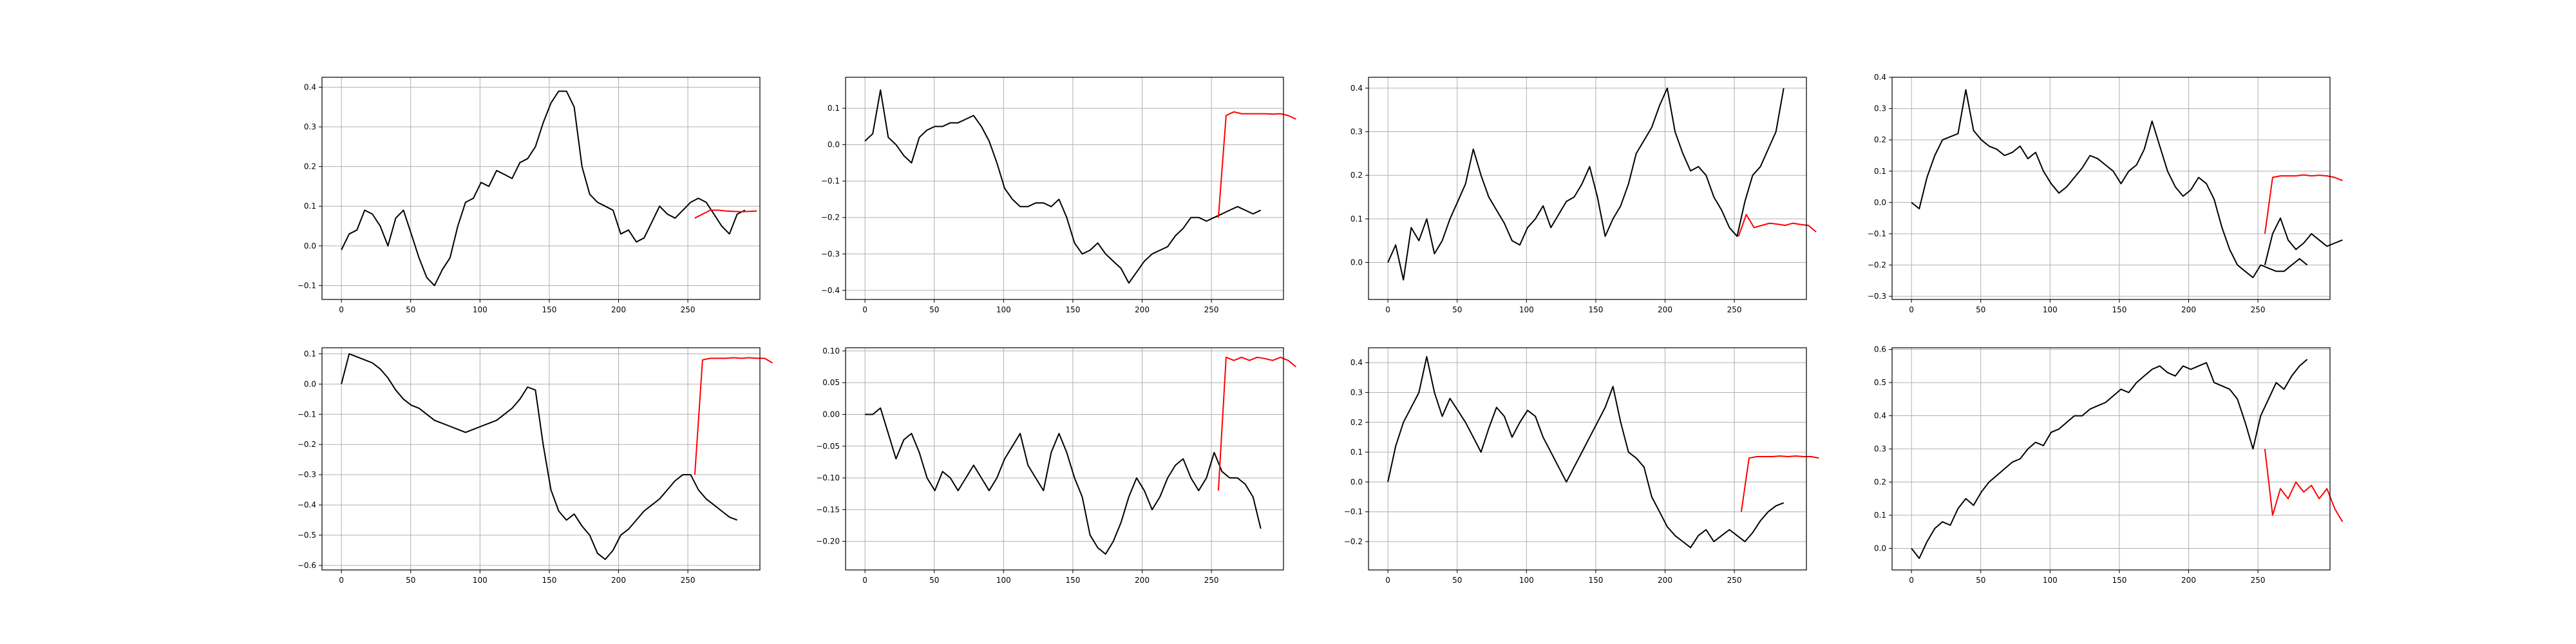 Image resolution: width=2576 pixels, height=644 pixels. Describe the element at coordinates (828, 478) in the screenshot. I see `y-tick-label: −0.10` at that location.